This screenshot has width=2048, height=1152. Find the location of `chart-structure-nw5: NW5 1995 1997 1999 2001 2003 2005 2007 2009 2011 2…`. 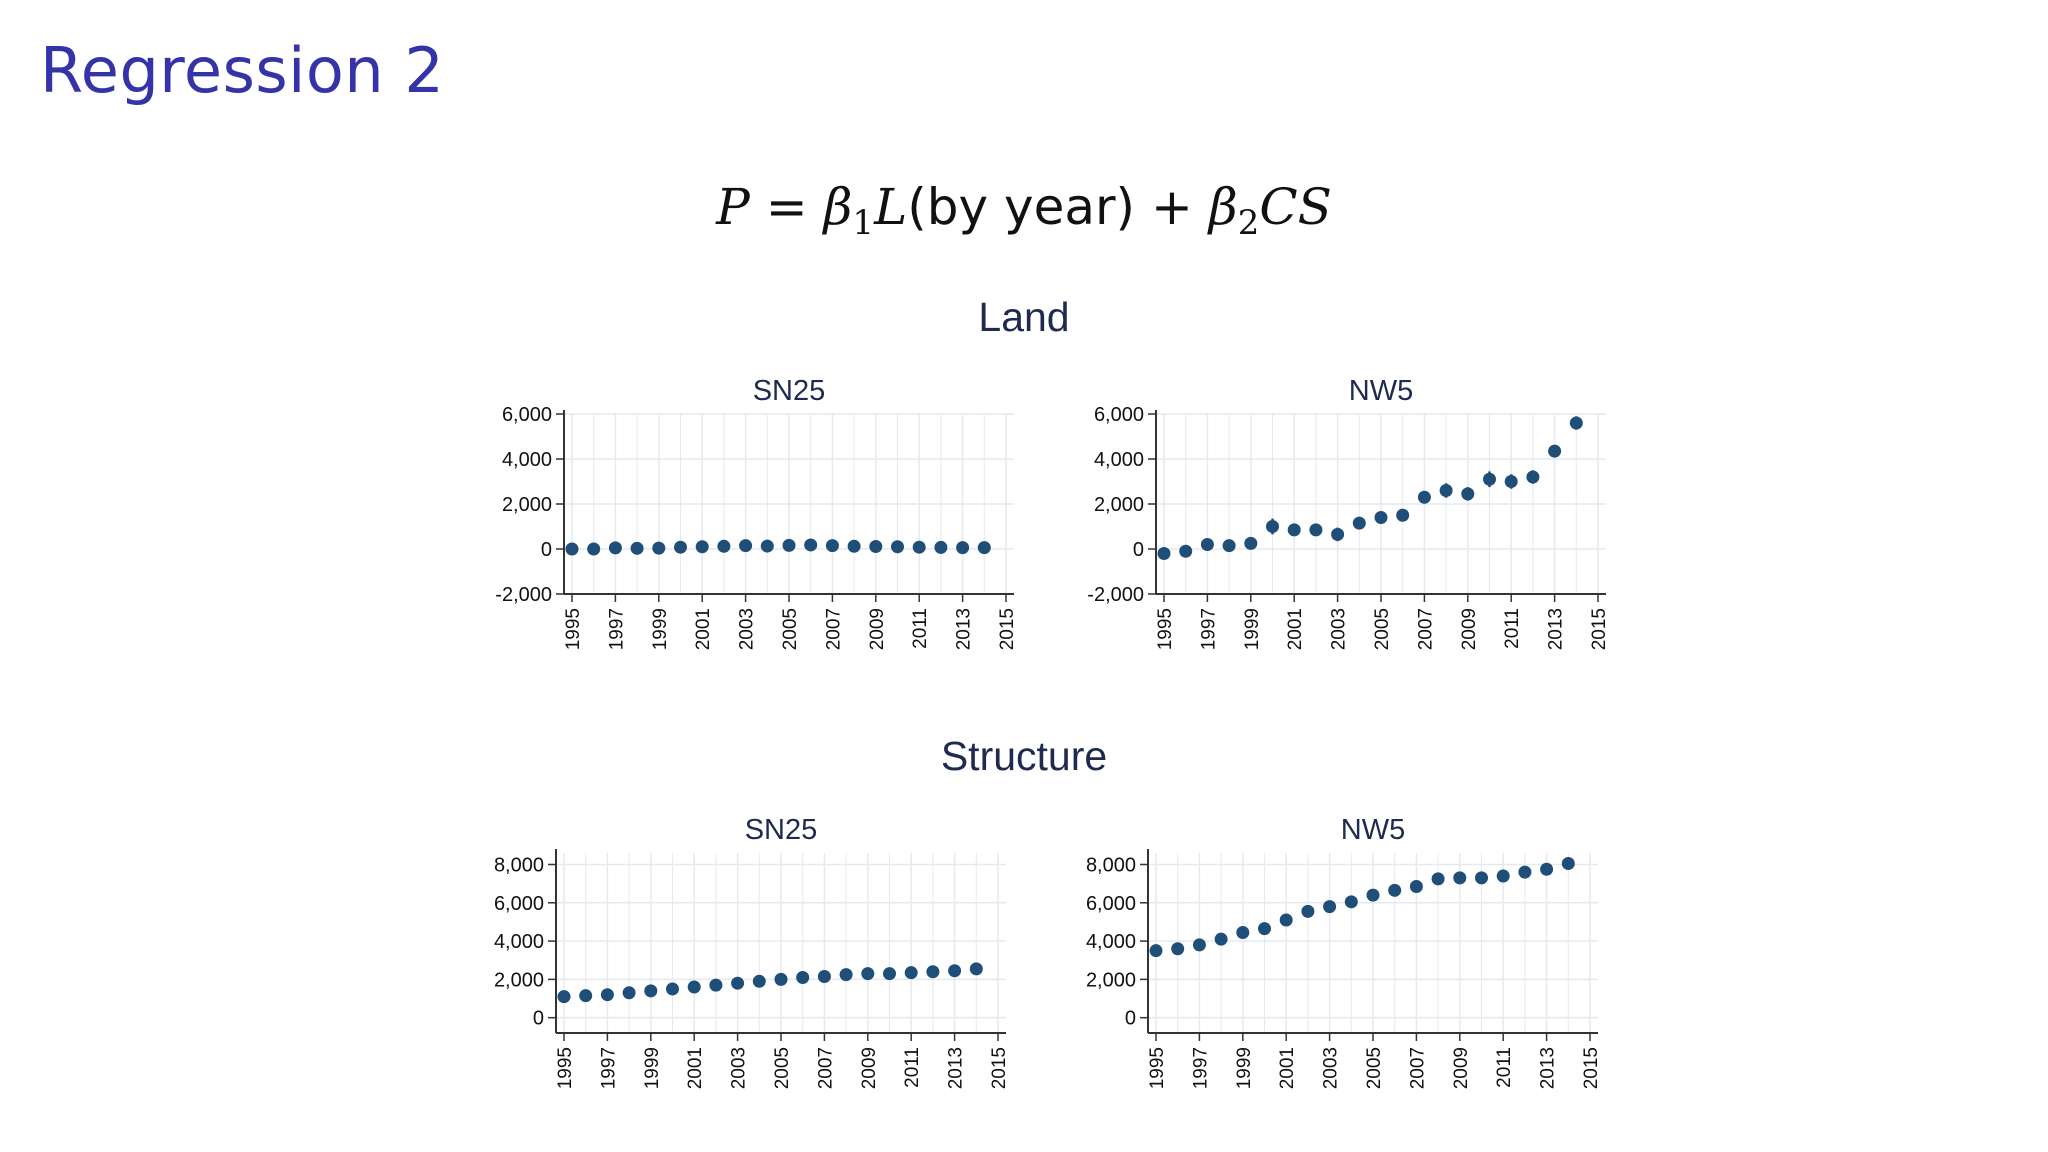

chart-structure-nw5: NW5 1995 1997 1999 2001 2003 2005 2007 2009 2011 2… is located at coordinates (1345, 961).